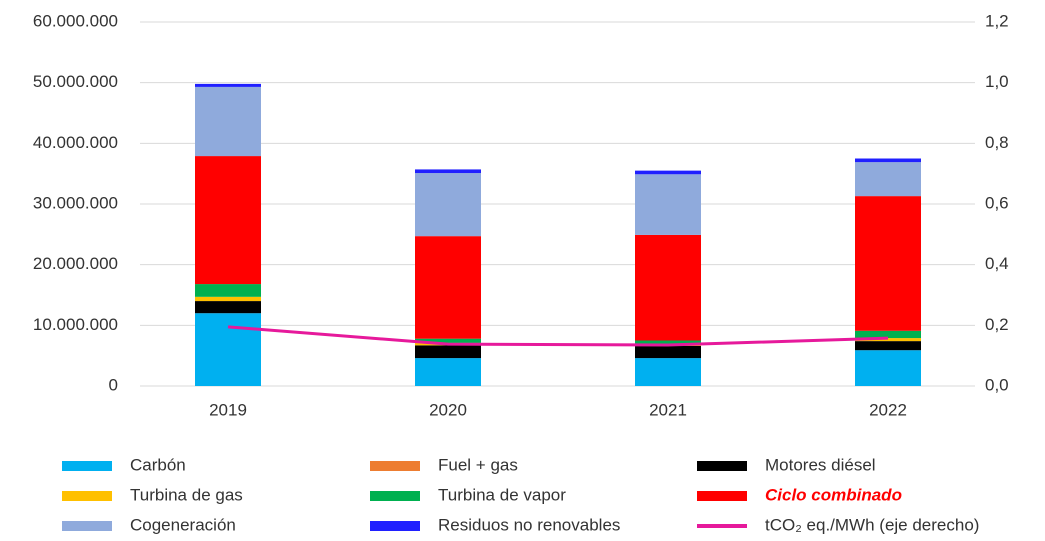 The height and width of the screenshot is (541, 1045). What do you see at coordinates (75, 81) in the screenshot?
I see `y-tick-label: 50.000.000` at bounding box center [75, 81].